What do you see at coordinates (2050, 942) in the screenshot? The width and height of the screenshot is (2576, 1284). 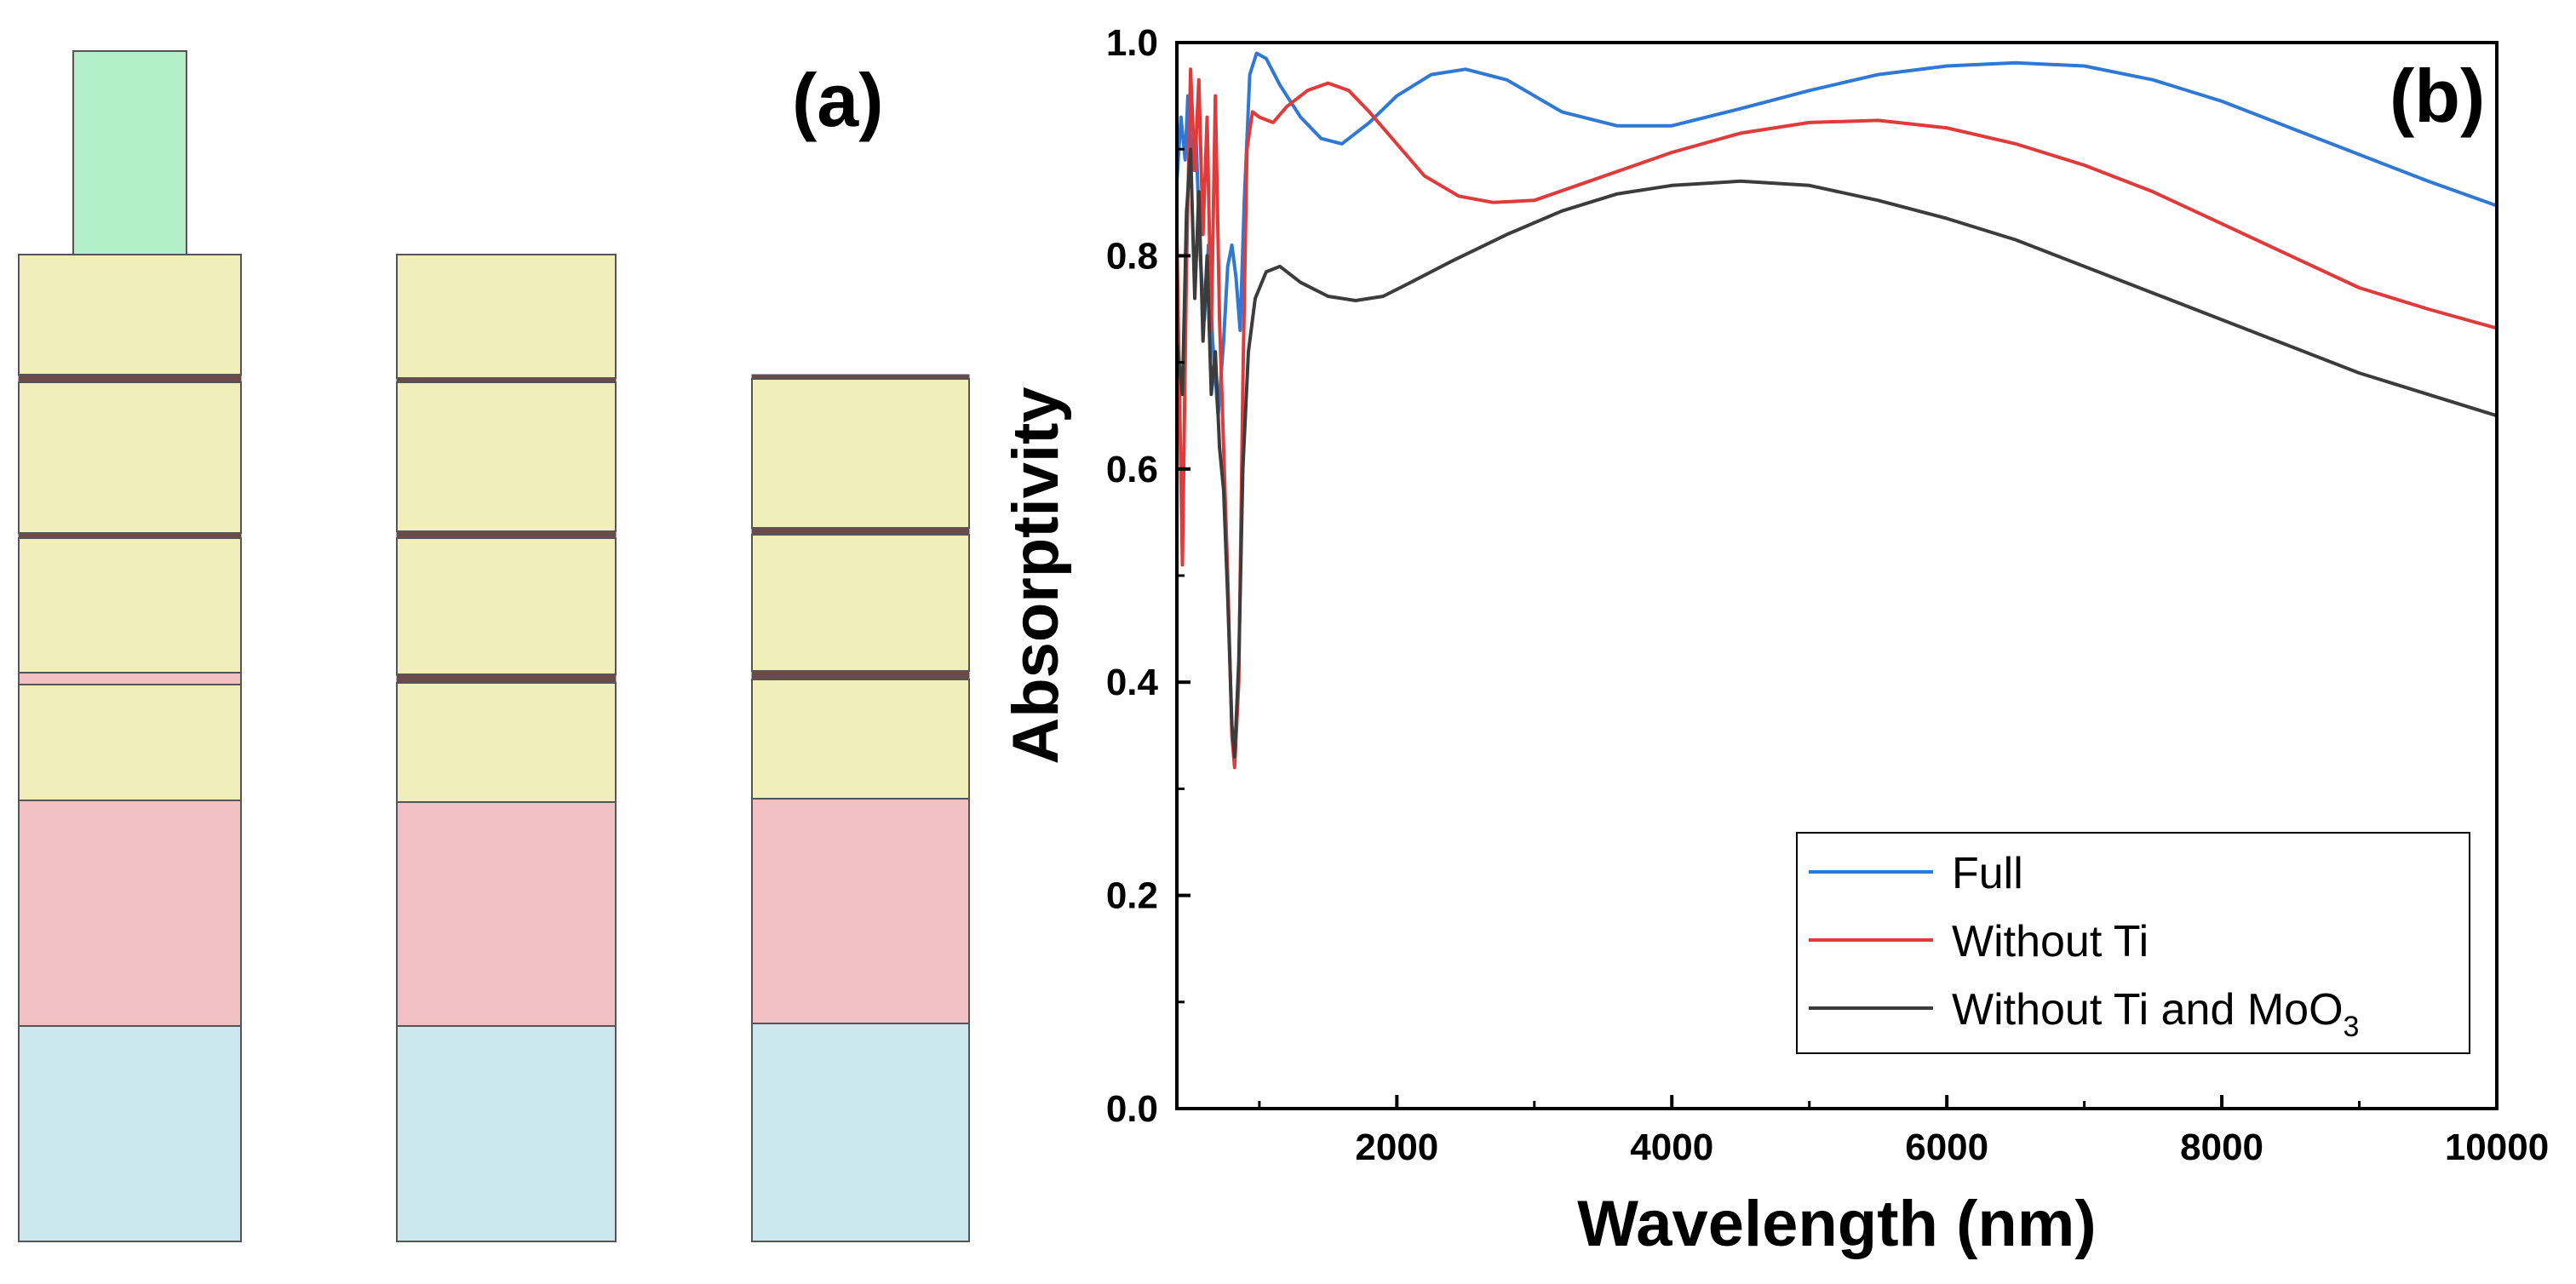 I see `legend-label-without-ti: Without Ti` at bounding box center [2050, 942].